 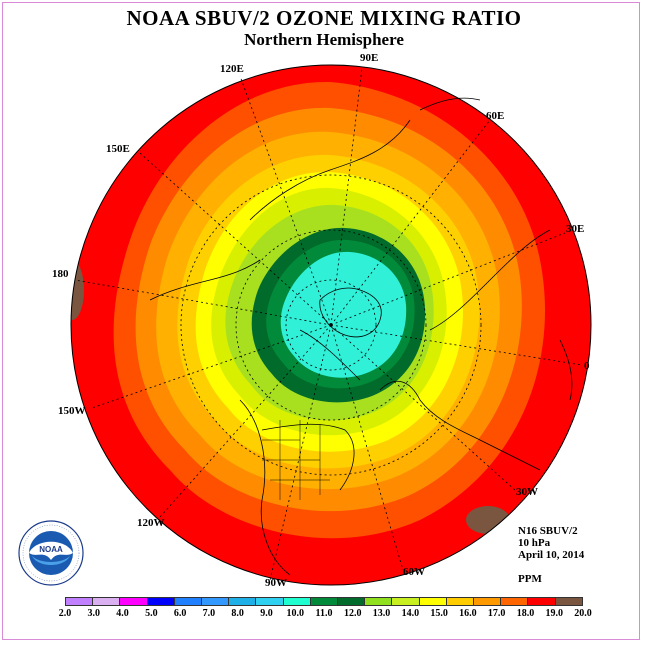 I want to click on colorbar-tick-label: 10.0, so click(x=295, y=613).